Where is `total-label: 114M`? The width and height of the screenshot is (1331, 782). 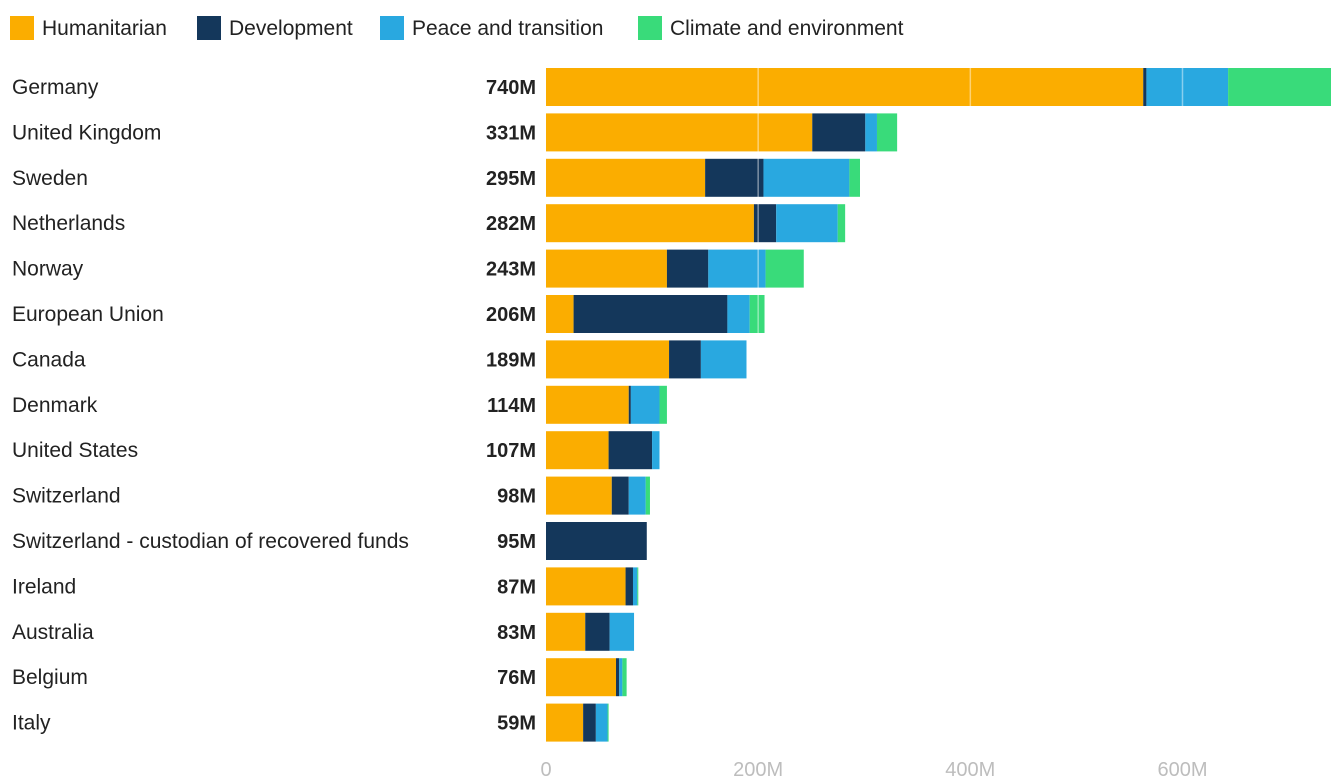
total-label: 114M is located at coordinates (511, 406).